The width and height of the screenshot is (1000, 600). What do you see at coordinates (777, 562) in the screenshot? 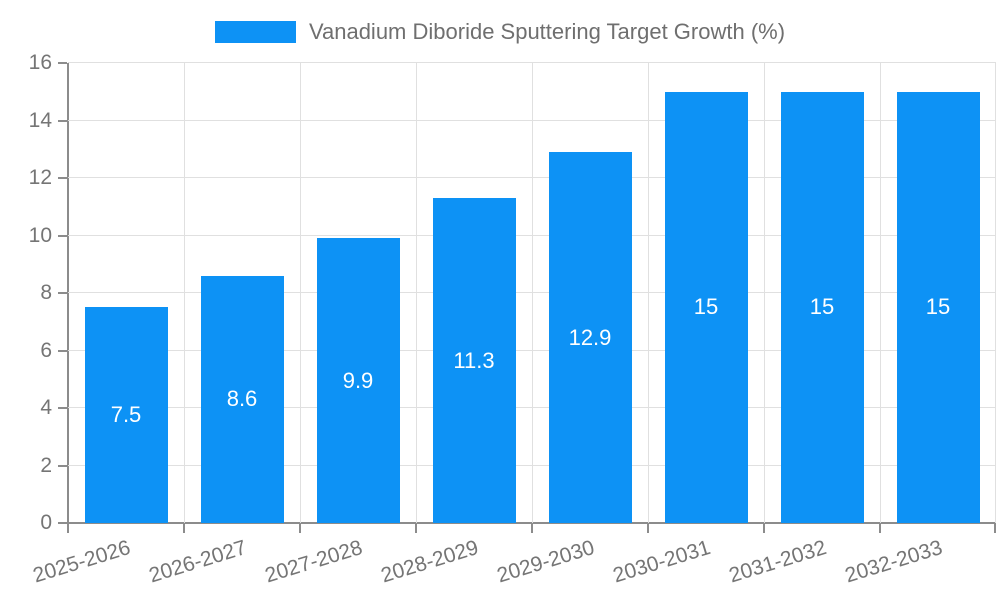
I see `x-tick-label: 2031-2032` at bounding box center [777, 562].